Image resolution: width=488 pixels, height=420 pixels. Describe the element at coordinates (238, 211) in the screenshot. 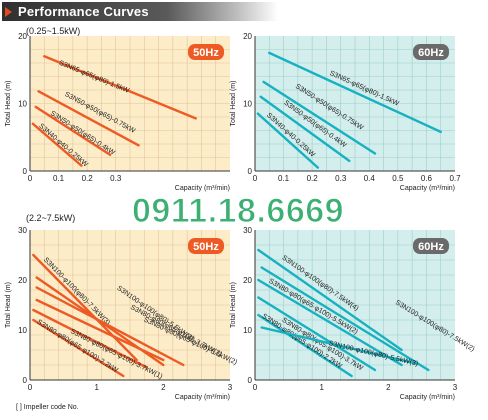

I see `watermark-phone: 0911.18.6669` at that location.